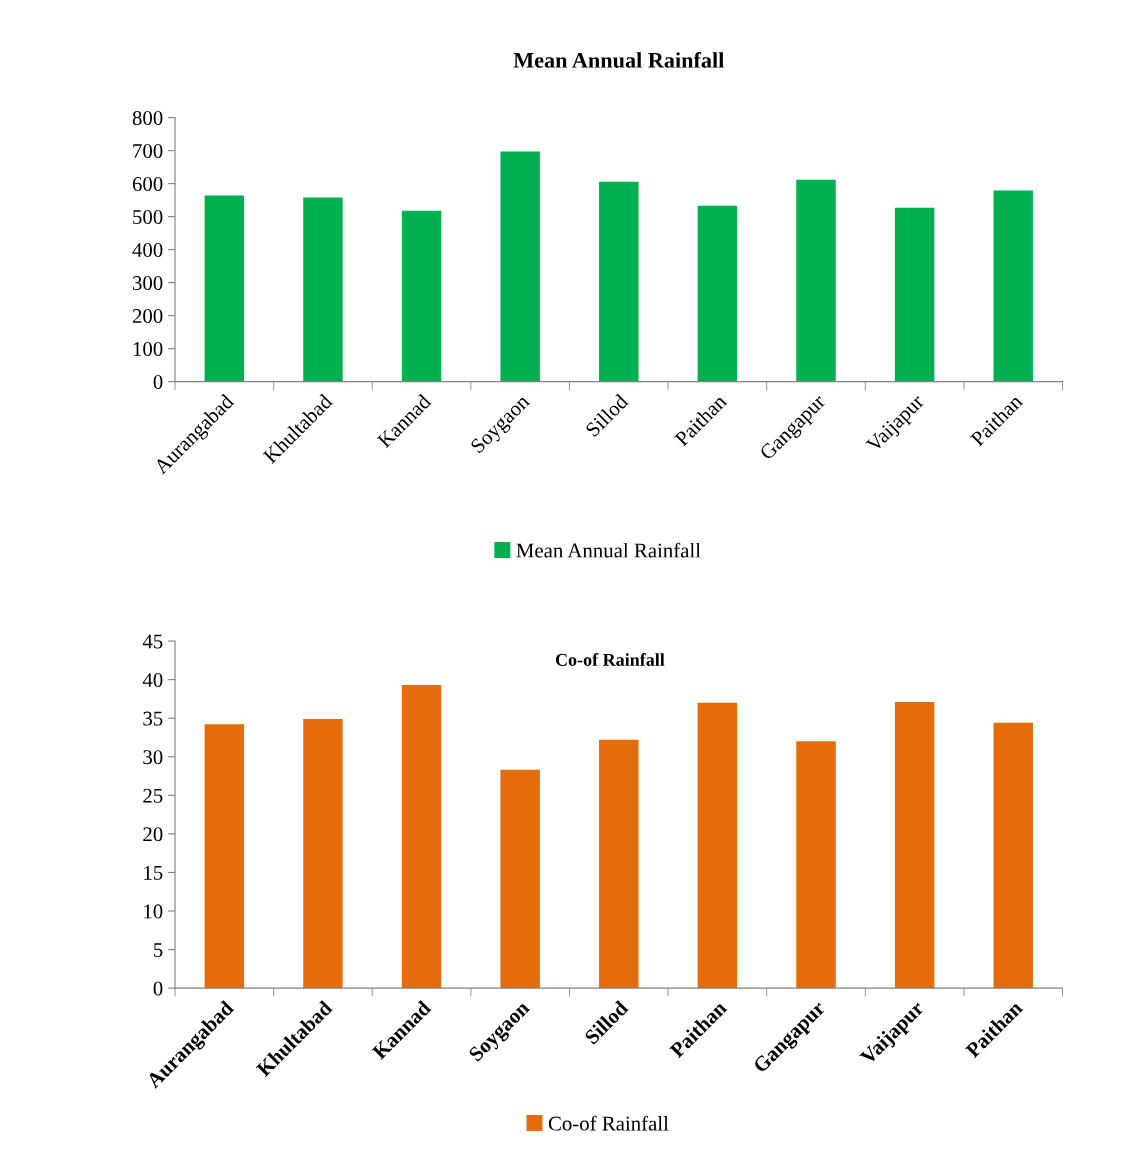  Describe the element at coordinates (147, 184) in the screenshot. I see `y-tick-label: 600` at that location.